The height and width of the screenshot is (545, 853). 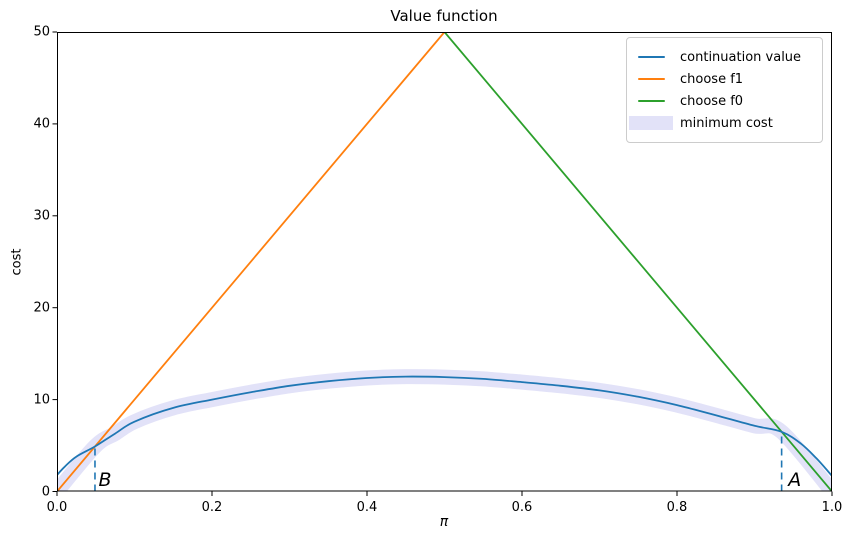 I want to click on legend-item-continuation-value: continuation value, so click(x=724, y=57).